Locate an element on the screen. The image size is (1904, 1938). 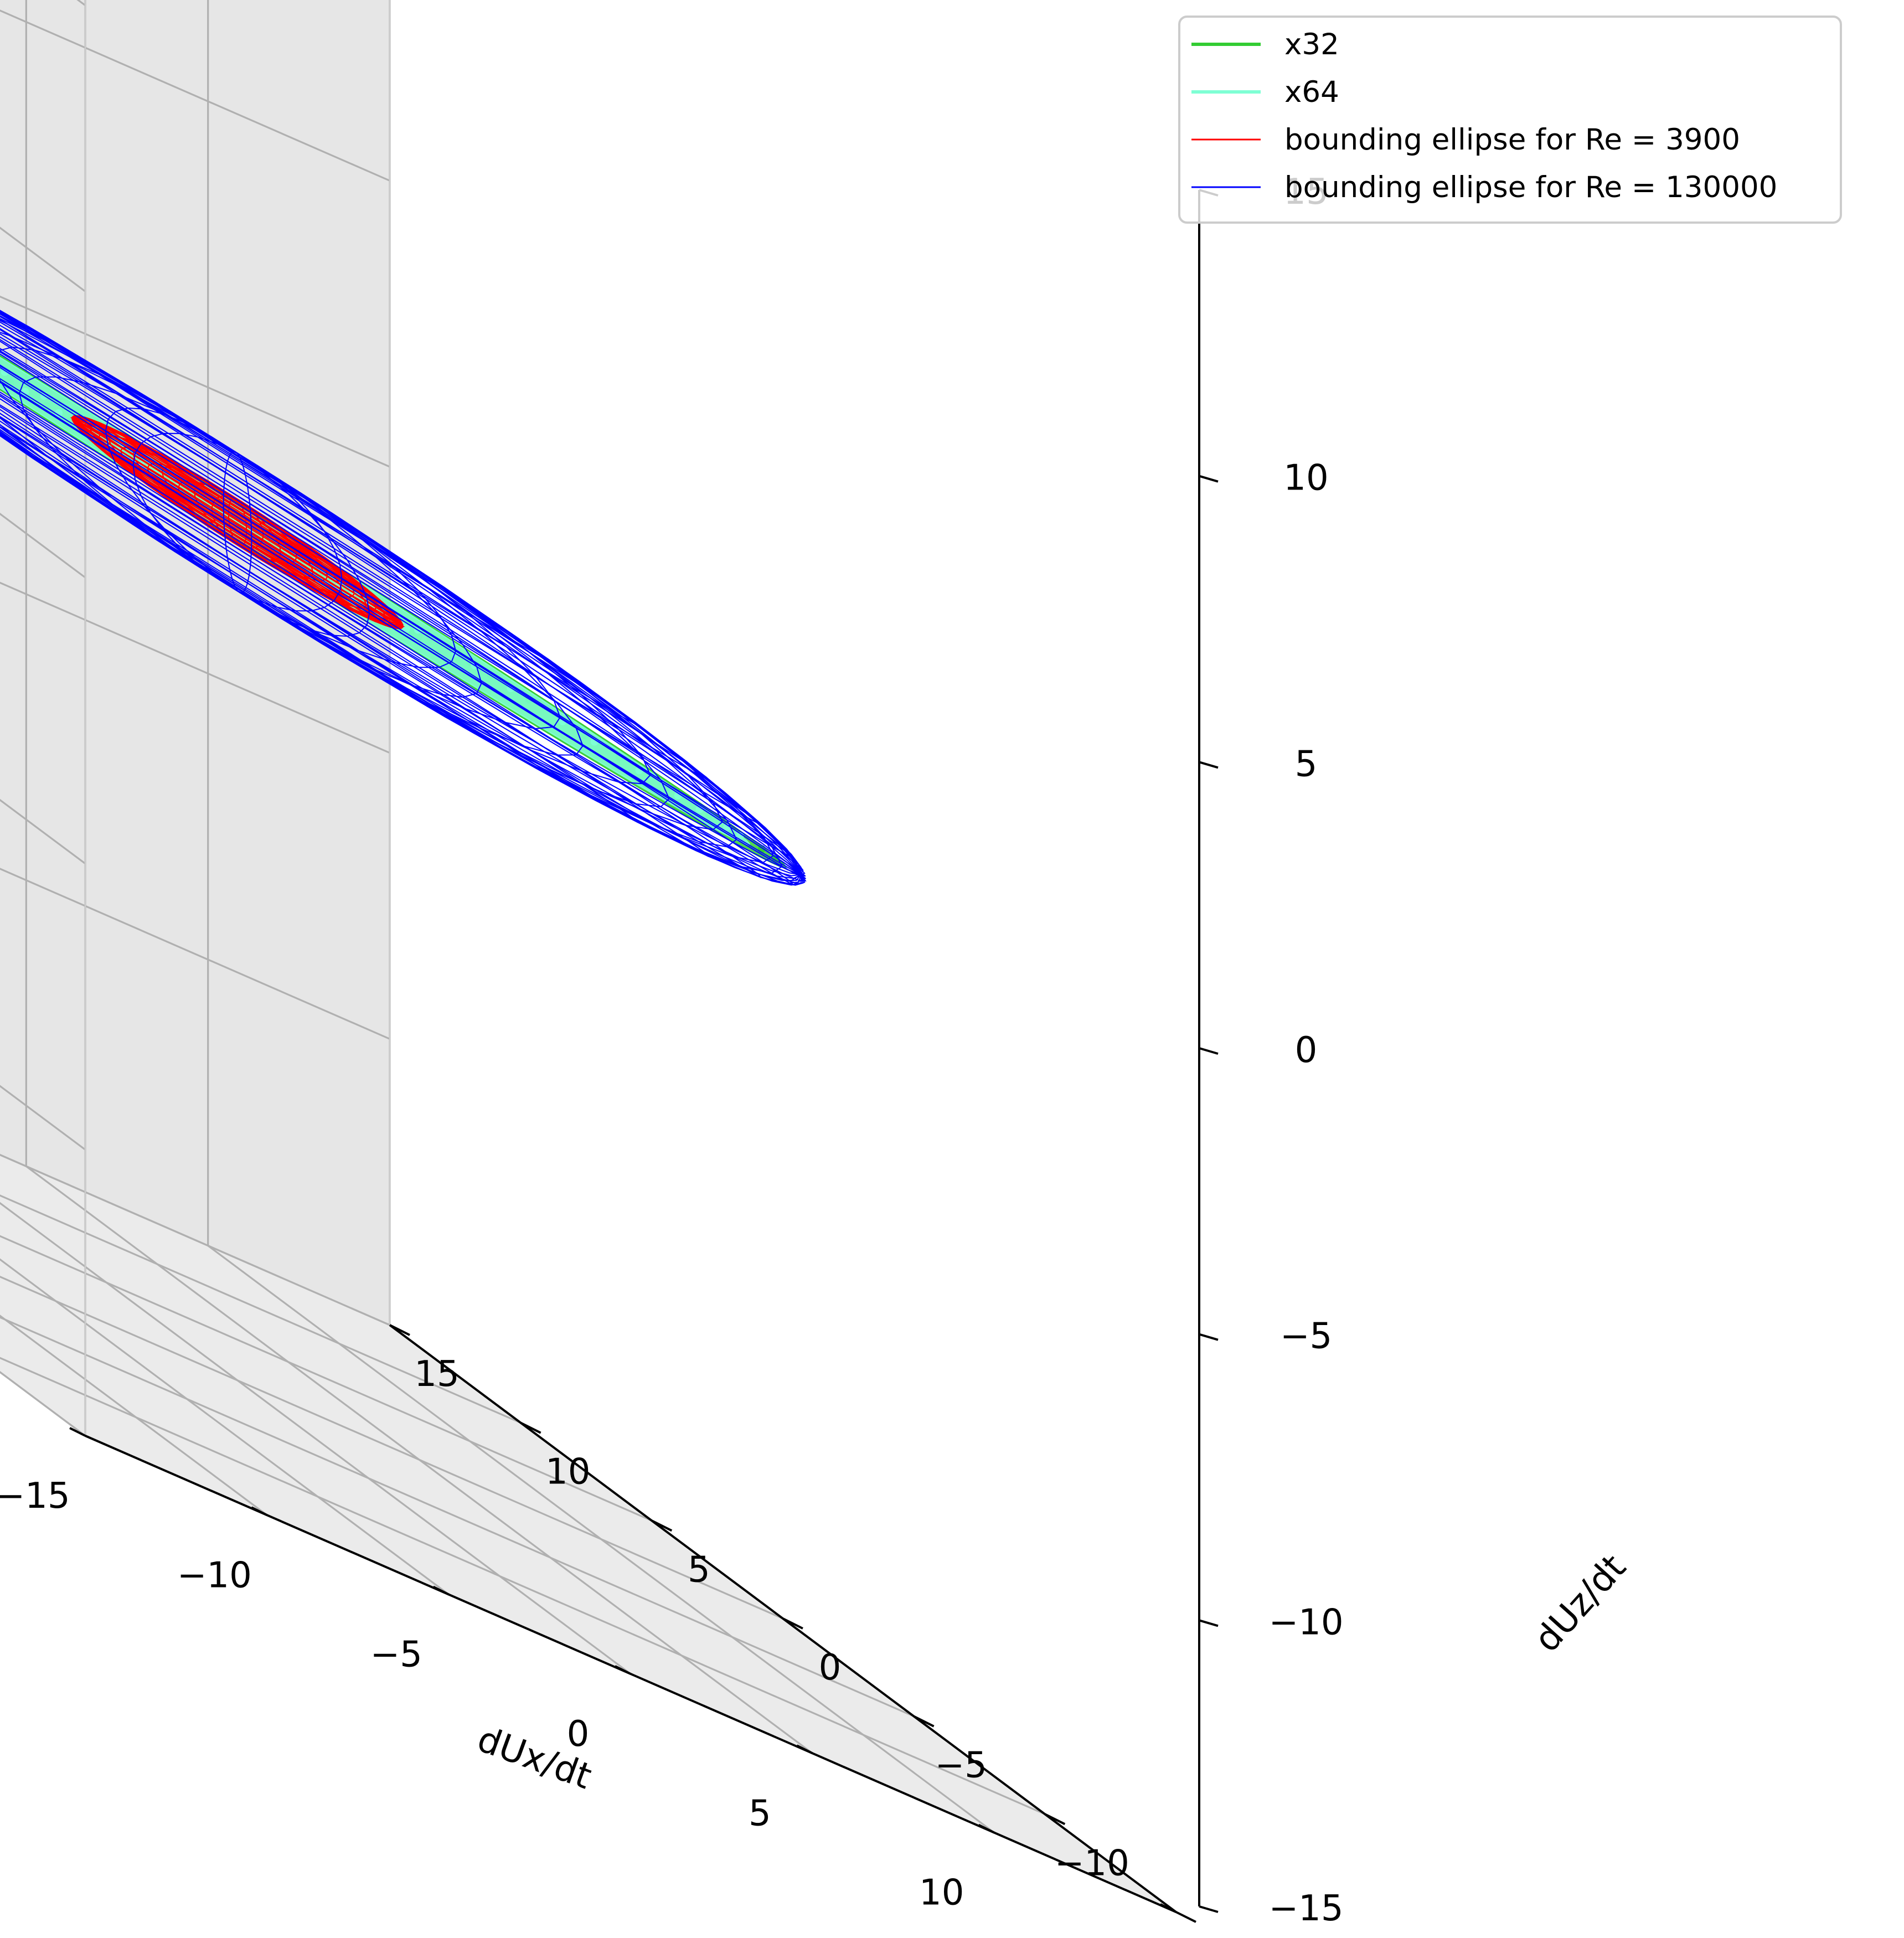
x-tick-label: −10 is located at coordinates (214, 1575).